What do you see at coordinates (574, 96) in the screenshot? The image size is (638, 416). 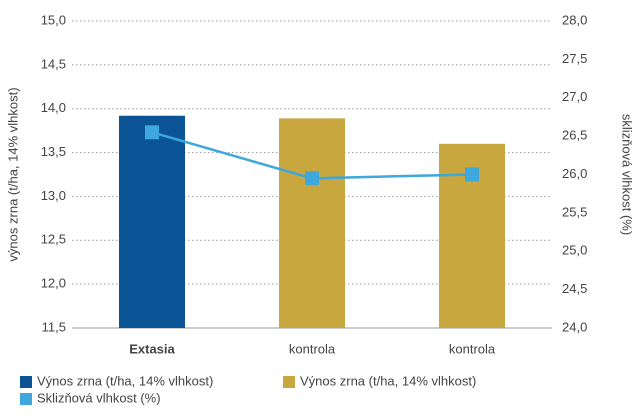 I see `y2-tick-label: 27,0` at bounding box center [574, 96].